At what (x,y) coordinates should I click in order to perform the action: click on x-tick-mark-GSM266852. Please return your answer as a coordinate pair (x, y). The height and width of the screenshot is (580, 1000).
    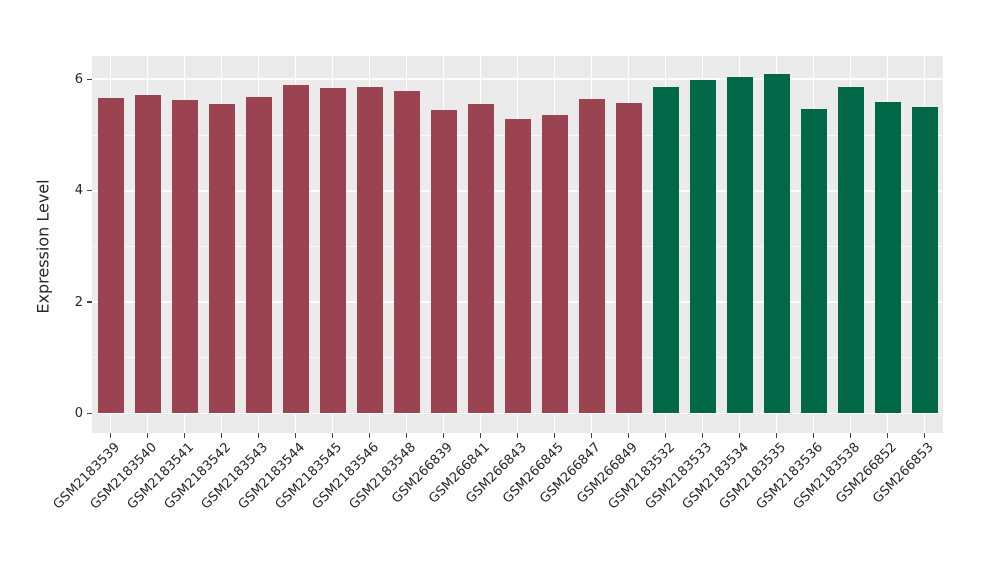
    Looking at the image, I should click on (887, 435).